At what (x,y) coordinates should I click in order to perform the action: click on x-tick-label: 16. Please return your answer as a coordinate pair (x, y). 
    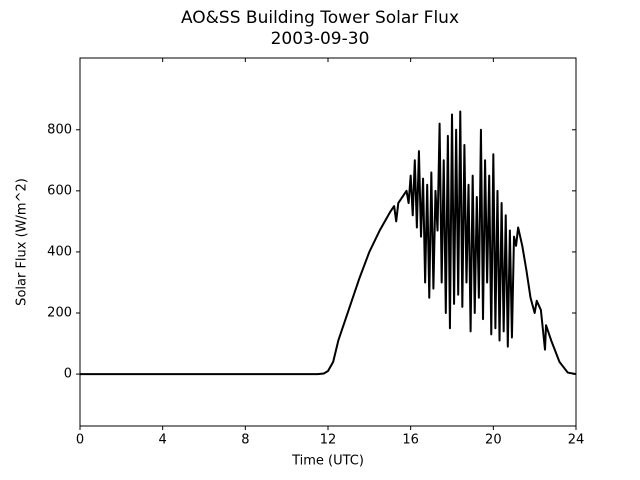
    Looking at the image, I should click on (410, 440).